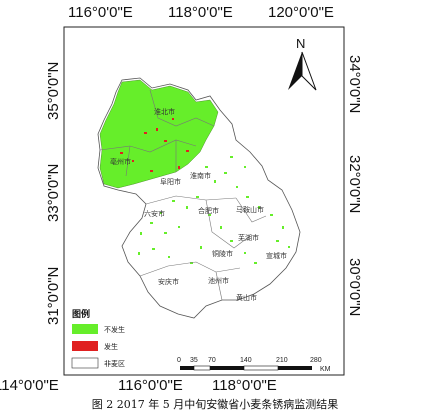 The height and width of the screenshot is (416, 430). Describe the element at coordinates (212, 360) in the screenshot. I see `scale-tick-label: 70` at that location.